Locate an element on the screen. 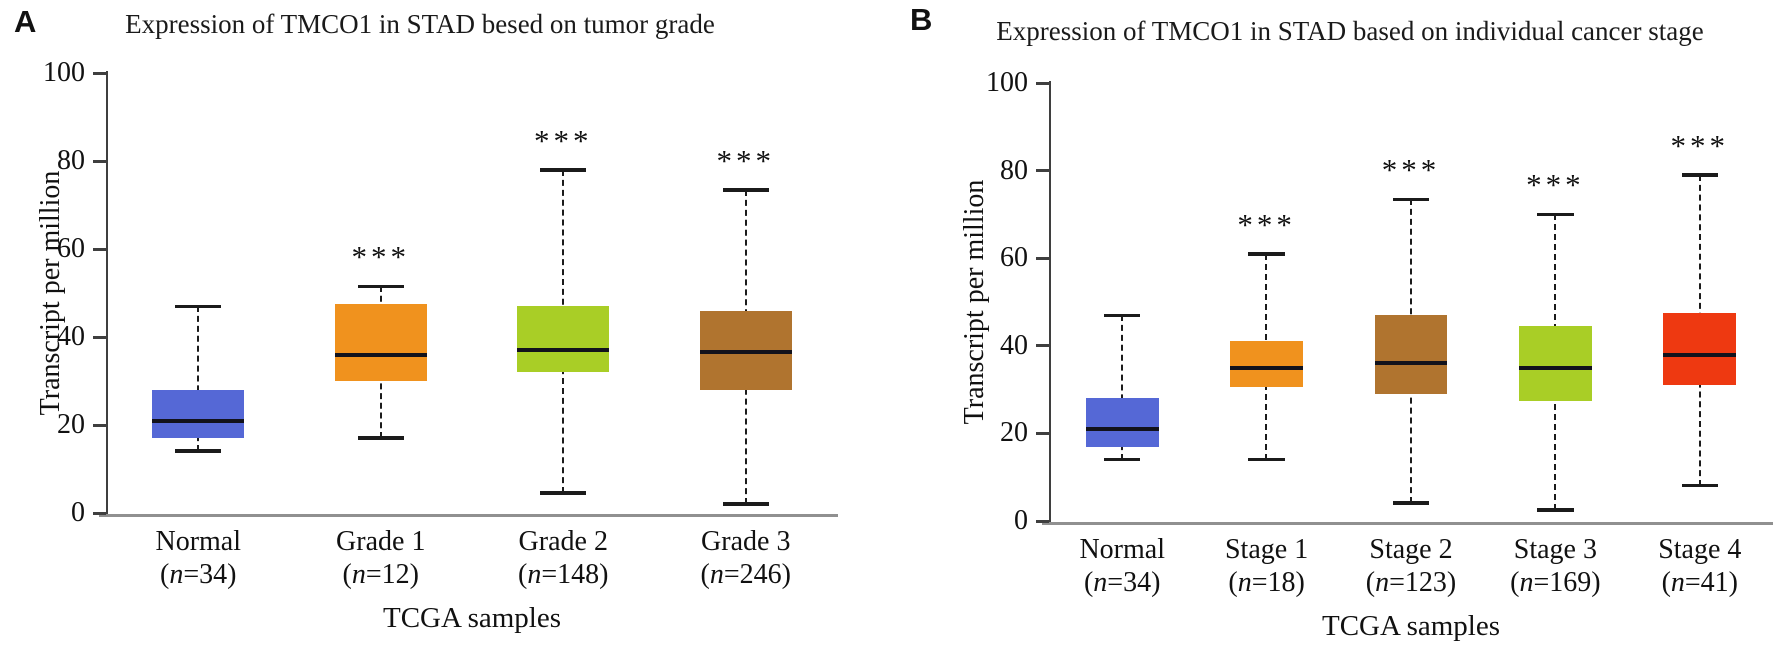  category-label: Stage 4 (n=41) is located at coordinates (1688, 566).